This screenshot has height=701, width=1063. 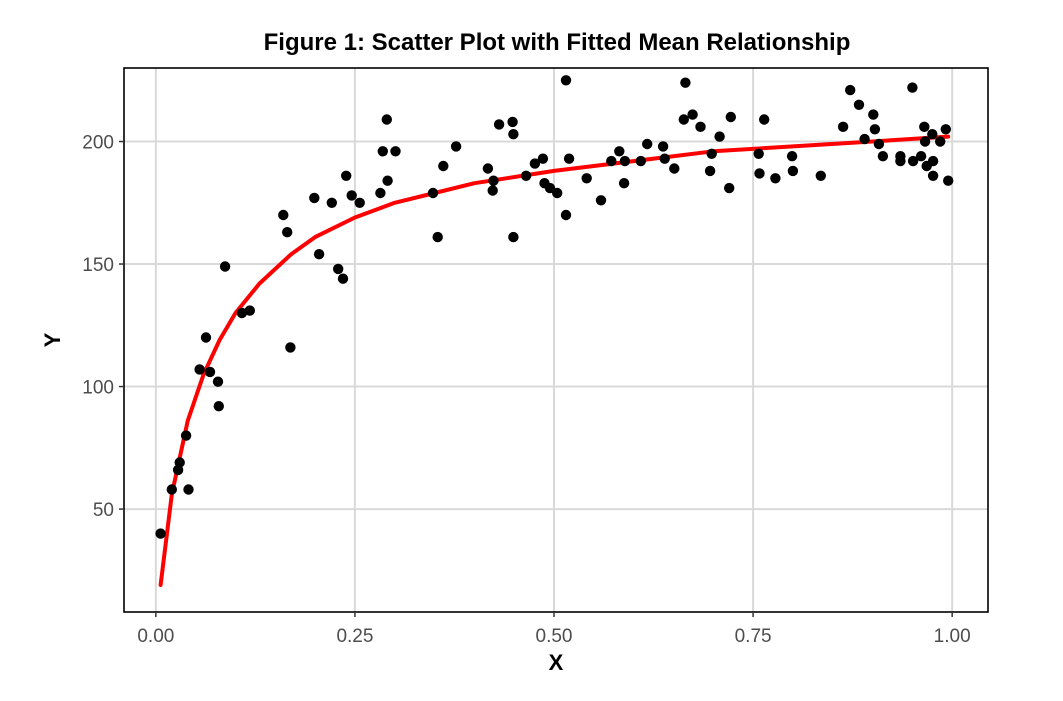 I want to click on y-tick-label: 100, so click(x=98, y=388).